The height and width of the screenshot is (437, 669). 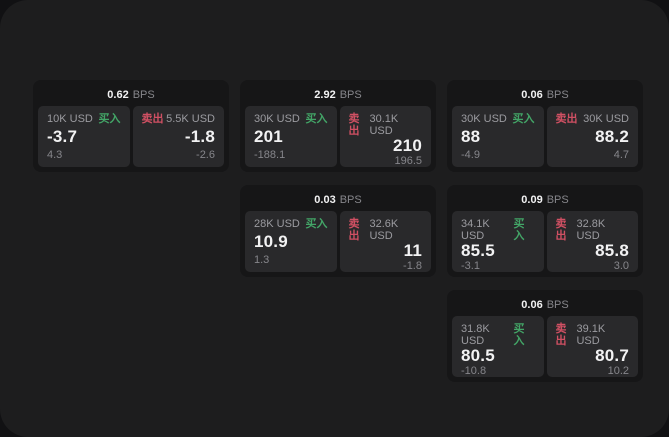 What do you see at coordinates (62, 136) in the screenshot?
I see `buy-price: -3.7` at bounding box center [62, 136].